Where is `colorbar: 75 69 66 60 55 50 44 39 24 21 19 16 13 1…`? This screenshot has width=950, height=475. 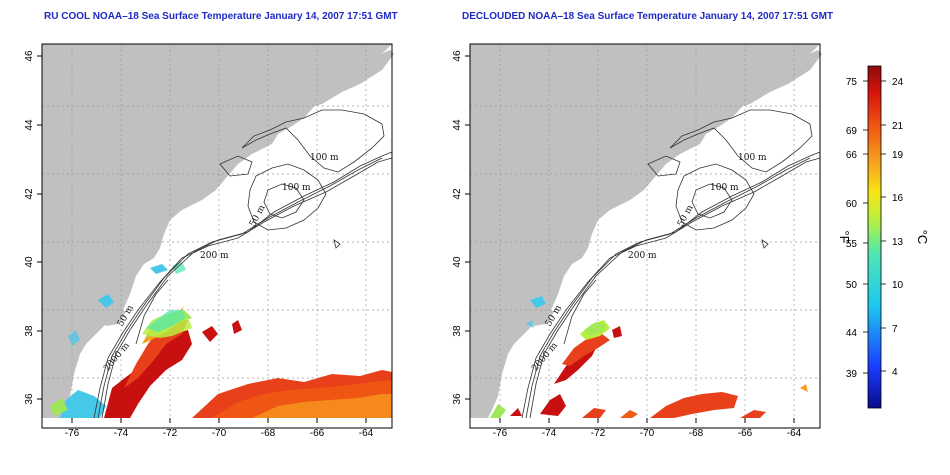
colorbar: 75 69 66 60 55 50 44 39 24 21 19 16 13 1… is located at coordinates (883, 237).